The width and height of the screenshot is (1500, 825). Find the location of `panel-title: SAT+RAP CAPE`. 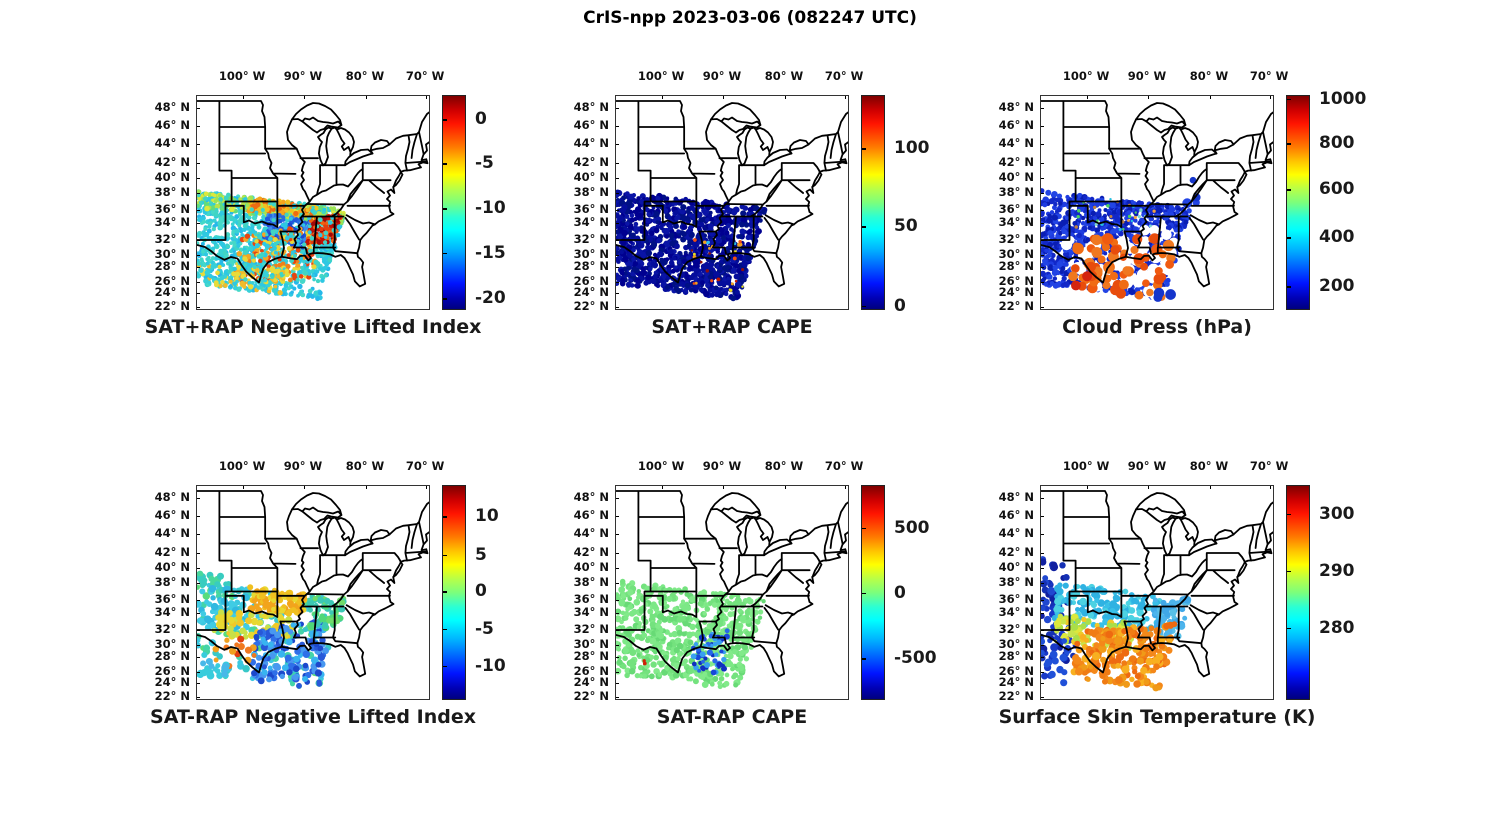

panel-title: SAT+RAP CAPE is located at coordinates (732, 327).